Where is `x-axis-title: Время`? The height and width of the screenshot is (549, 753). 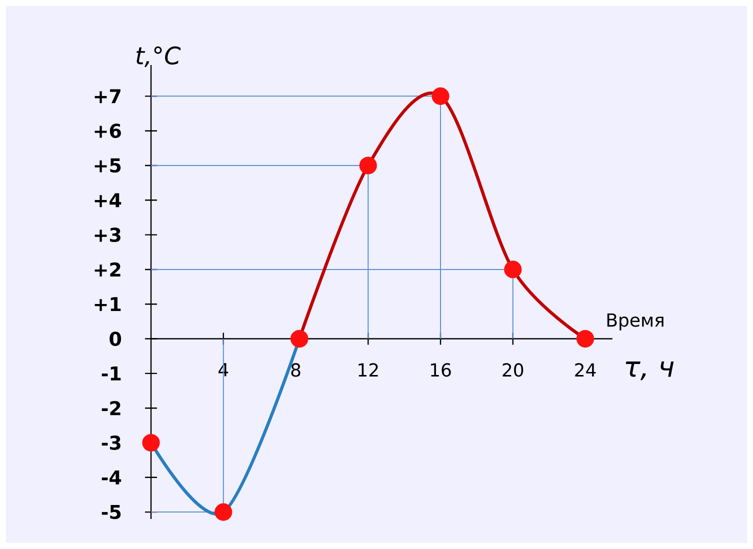
x-axis-title: Время is located at coordinates (635, 321).